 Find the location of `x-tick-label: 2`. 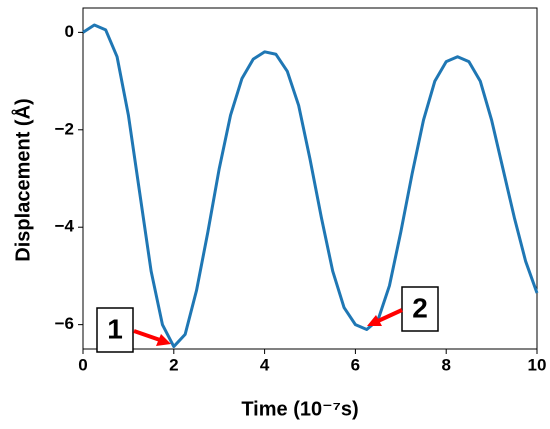

x-tick-label: 2 is located at coordinates (173, 364).